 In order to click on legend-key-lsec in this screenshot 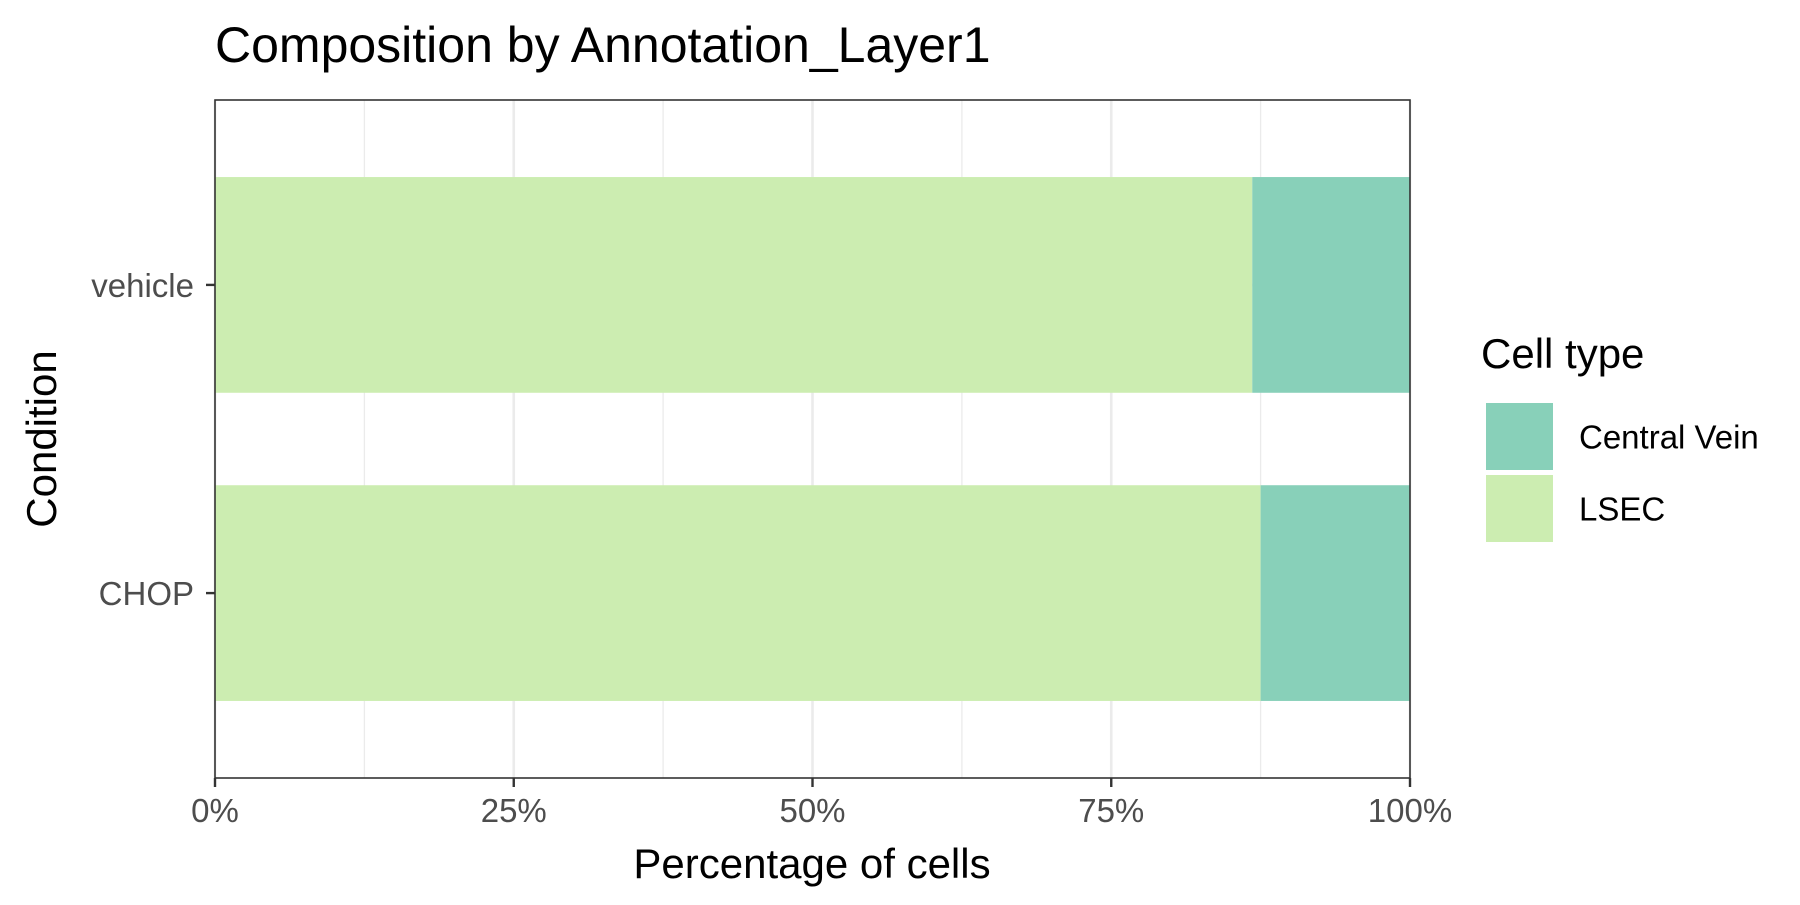, I will do `click(1519, 508)`.